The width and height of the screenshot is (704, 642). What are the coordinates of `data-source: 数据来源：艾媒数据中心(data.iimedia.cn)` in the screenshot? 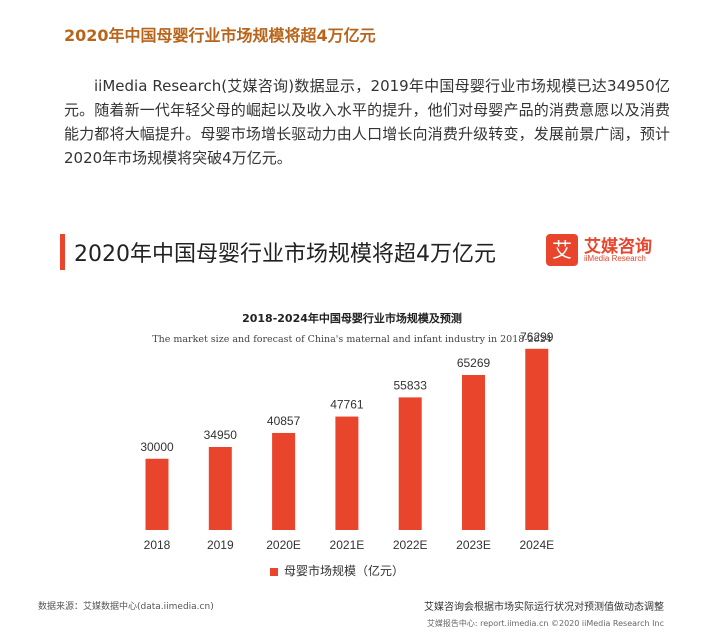 It's located at (126, 607).